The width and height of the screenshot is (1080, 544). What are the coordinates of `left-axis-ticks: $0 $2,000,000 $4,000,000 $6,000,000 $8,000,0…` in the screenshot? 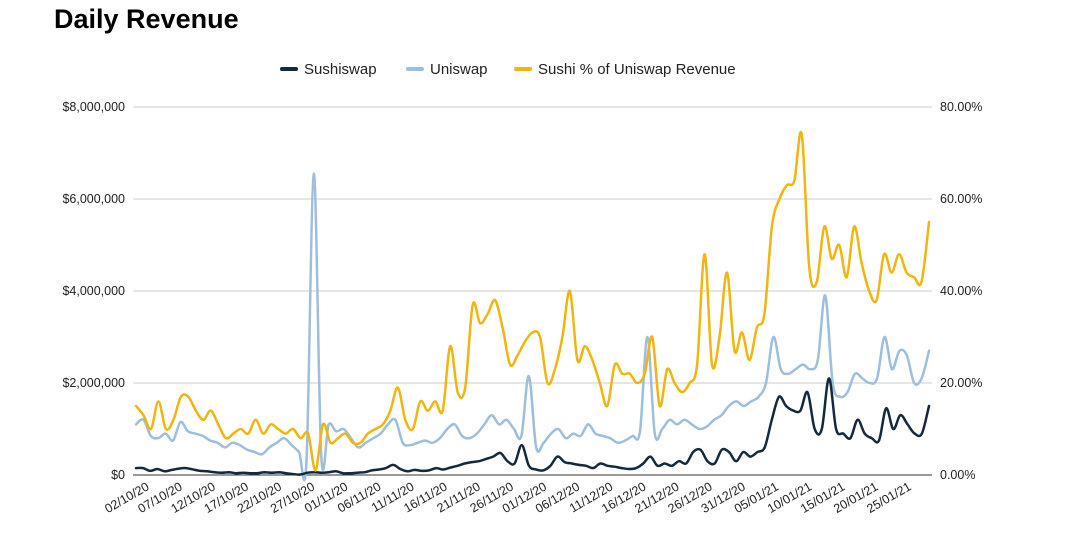 It's located at (93, 291).